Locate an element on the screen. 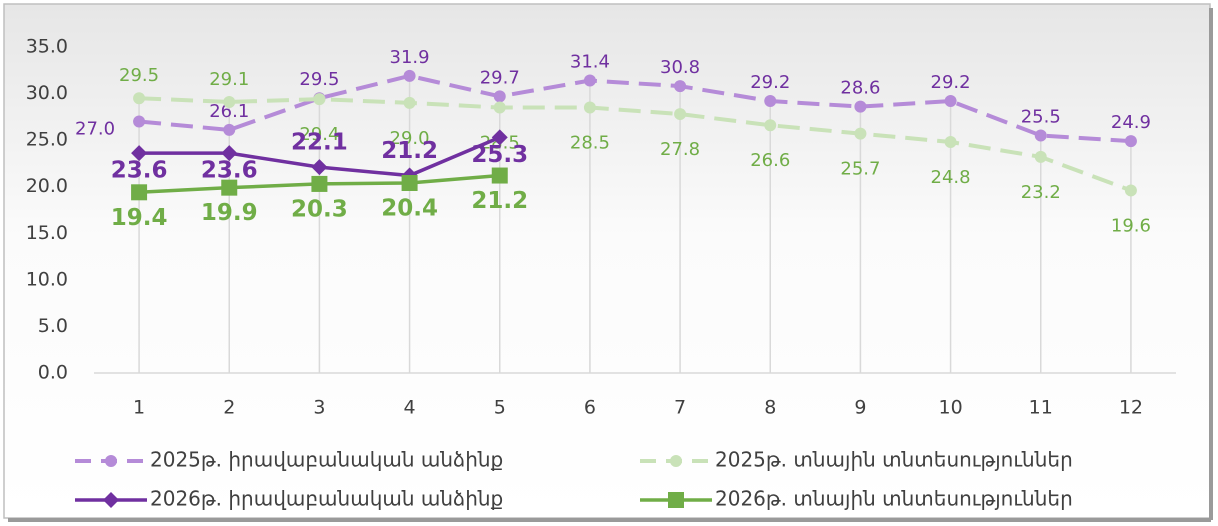  legend-label: 2025թ. իրավաբանական անձինք is located at coordinates (326, 460).